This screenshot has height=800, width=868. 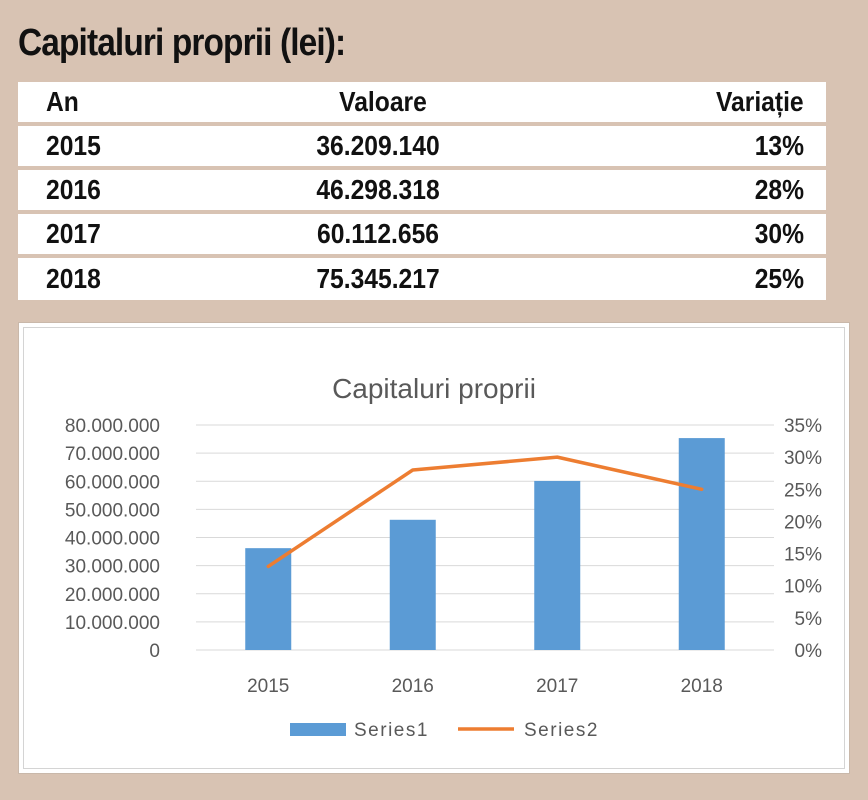 I want to click on y-right-tick-label: 30%, so click(x=803, y=458).